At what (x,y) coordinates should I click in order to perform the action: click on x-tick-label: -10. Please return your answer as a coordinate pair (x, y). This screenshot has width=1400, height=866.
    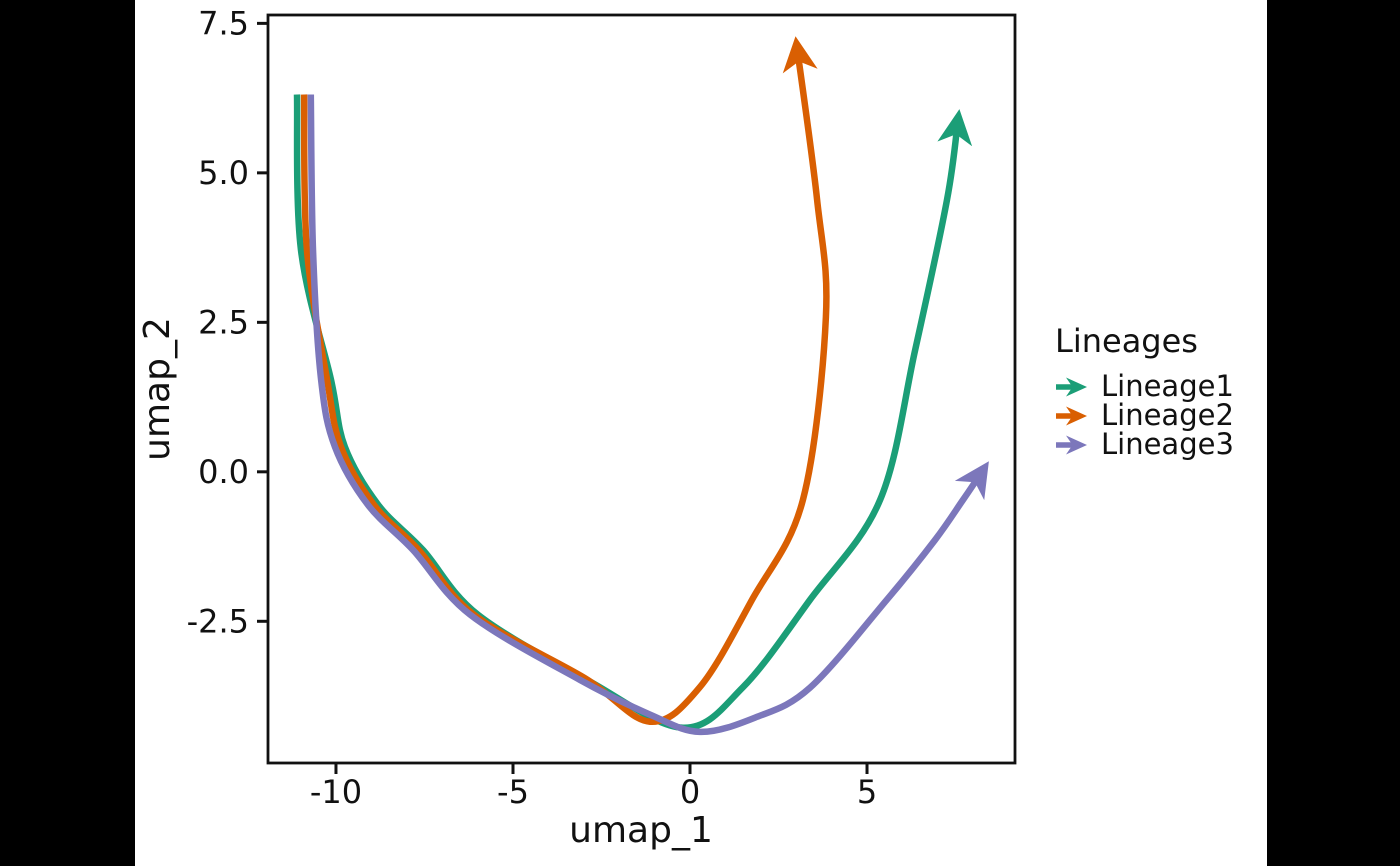
    Looking at the image, I should click on (336, 792).